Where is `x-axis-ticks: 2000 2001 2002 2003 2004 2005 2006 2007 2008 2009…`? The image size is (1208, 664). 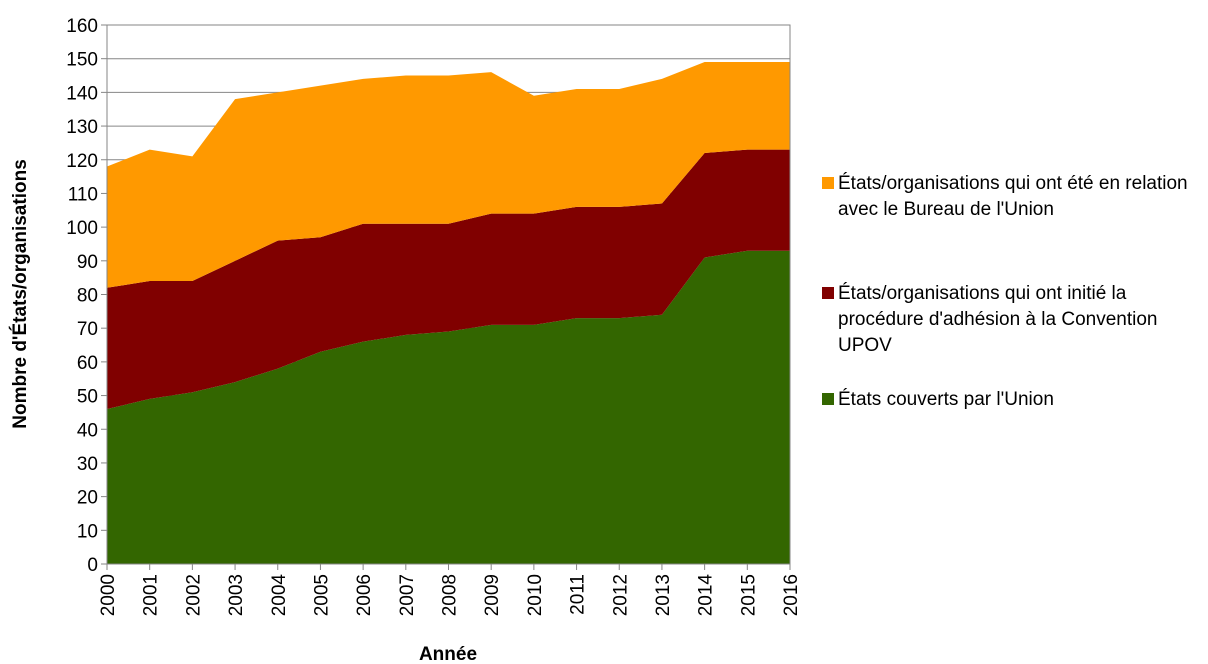
x-axis-ticks: 2000 2001 2002 2003 2004 2005 2006 2007 2008 2009… is located at coordinates (450, 590).